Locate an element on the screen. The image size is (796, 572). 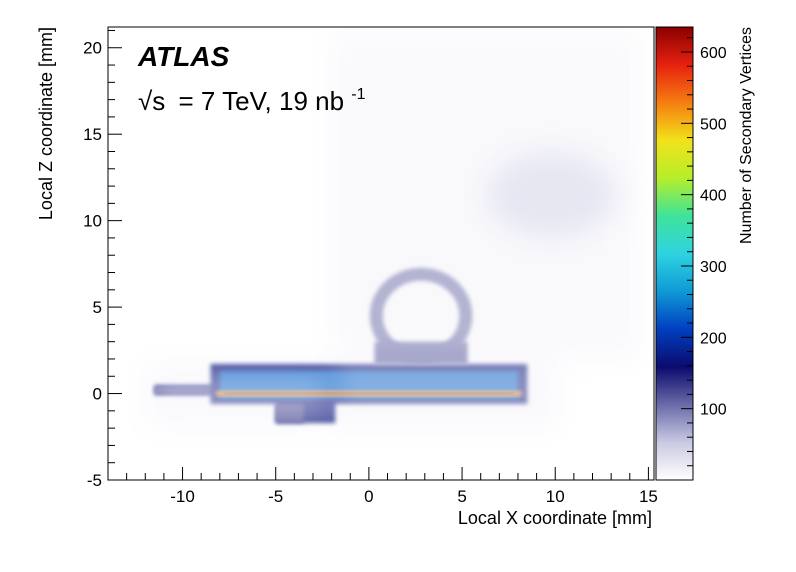
x-axis: -10 -5 0 5 10 15 is located at coordinates (382, 486).